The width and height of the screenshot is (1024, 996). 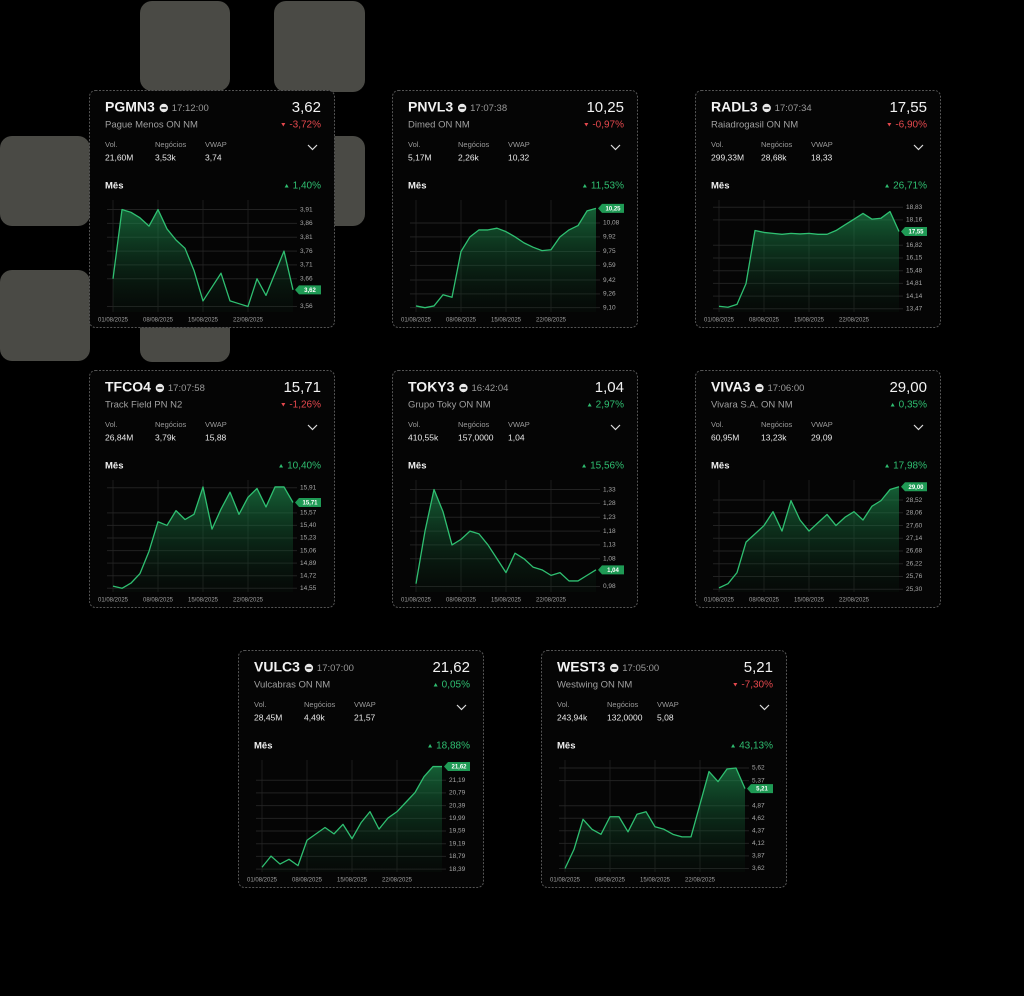 I want to click on time: 16:42:04, so click(x=489, y=388).